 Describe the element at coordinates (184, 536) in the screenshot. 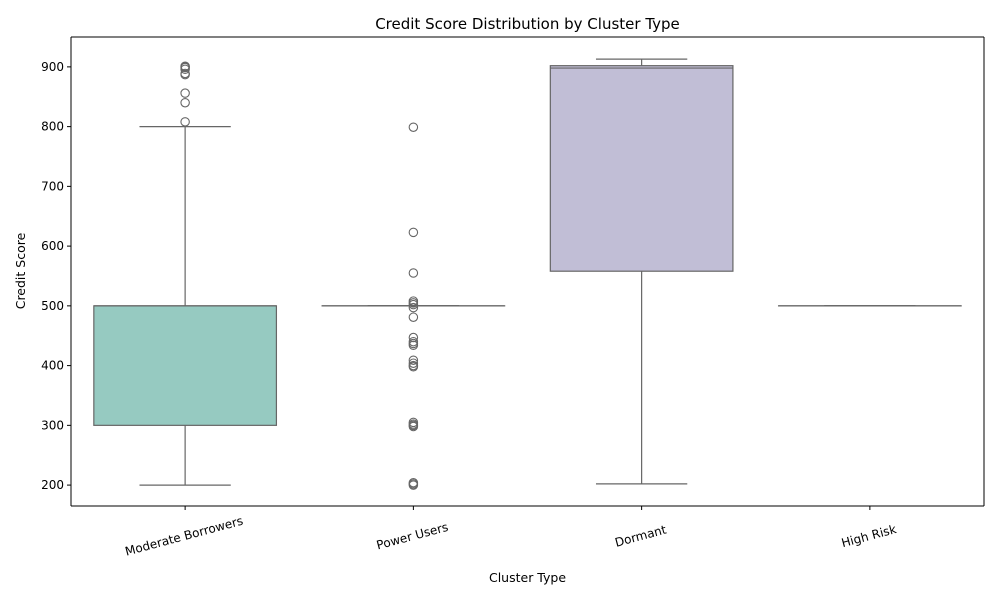

I see `x-tick-label: Moderate Borrowers` at that location.